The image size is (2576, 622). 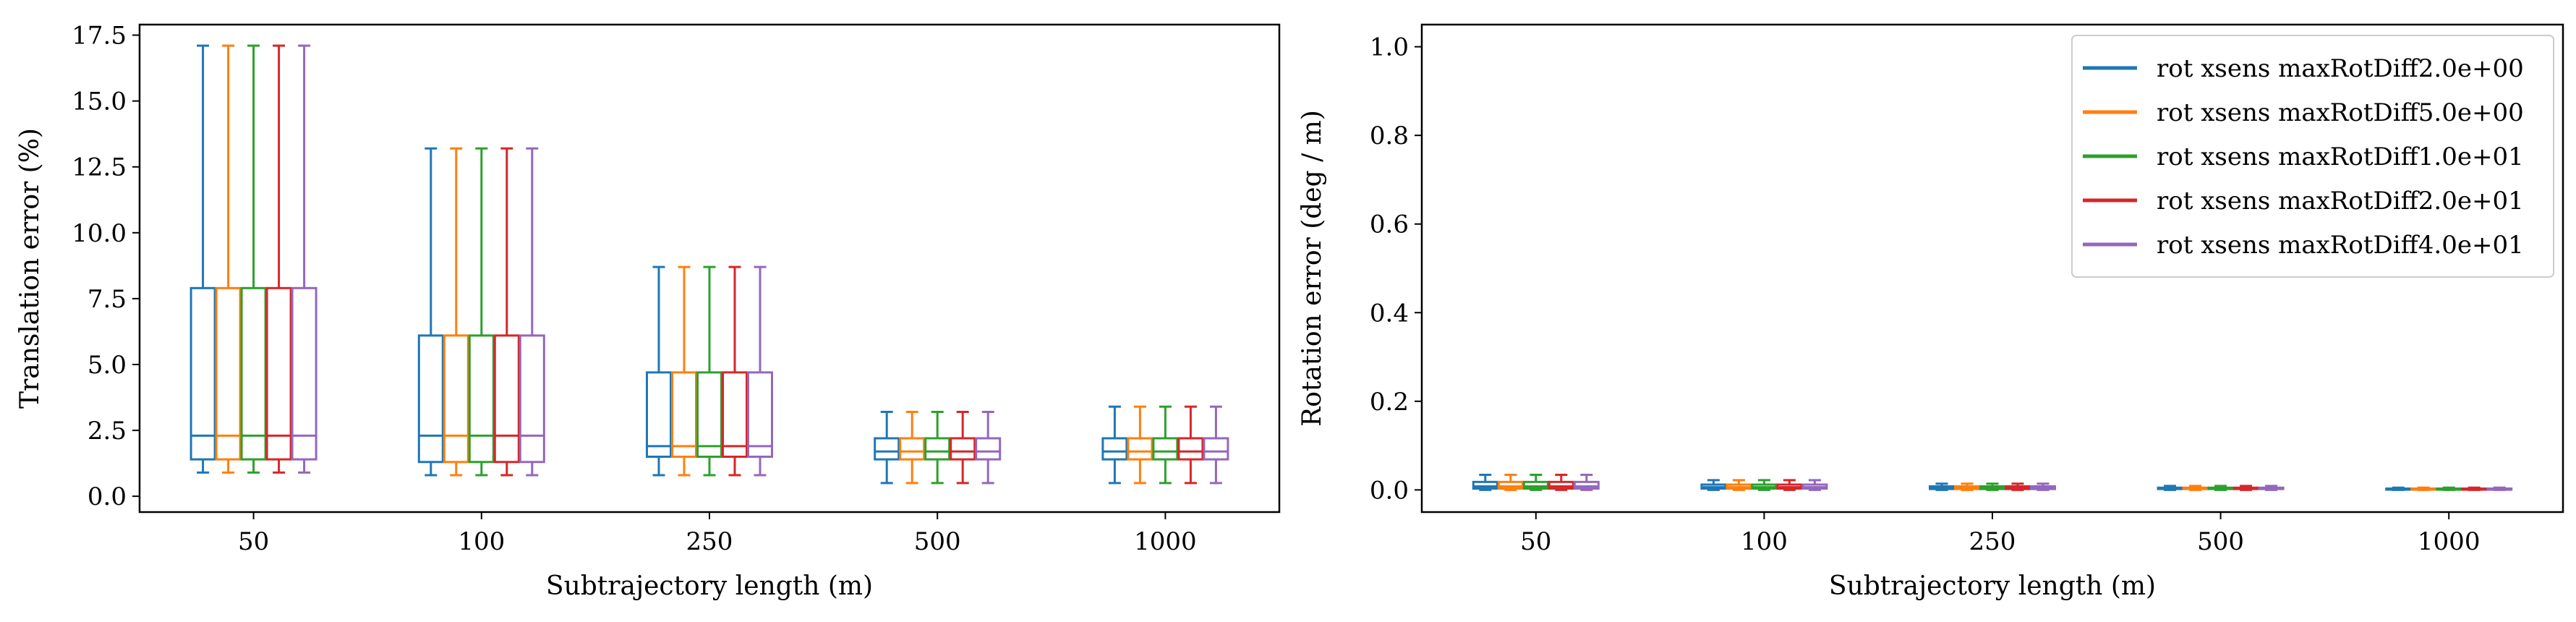 What do you see at coordinates (107, 431) in the screenshot?
I see `y-tick-label: 2.5` at bounding box center [107, 431].